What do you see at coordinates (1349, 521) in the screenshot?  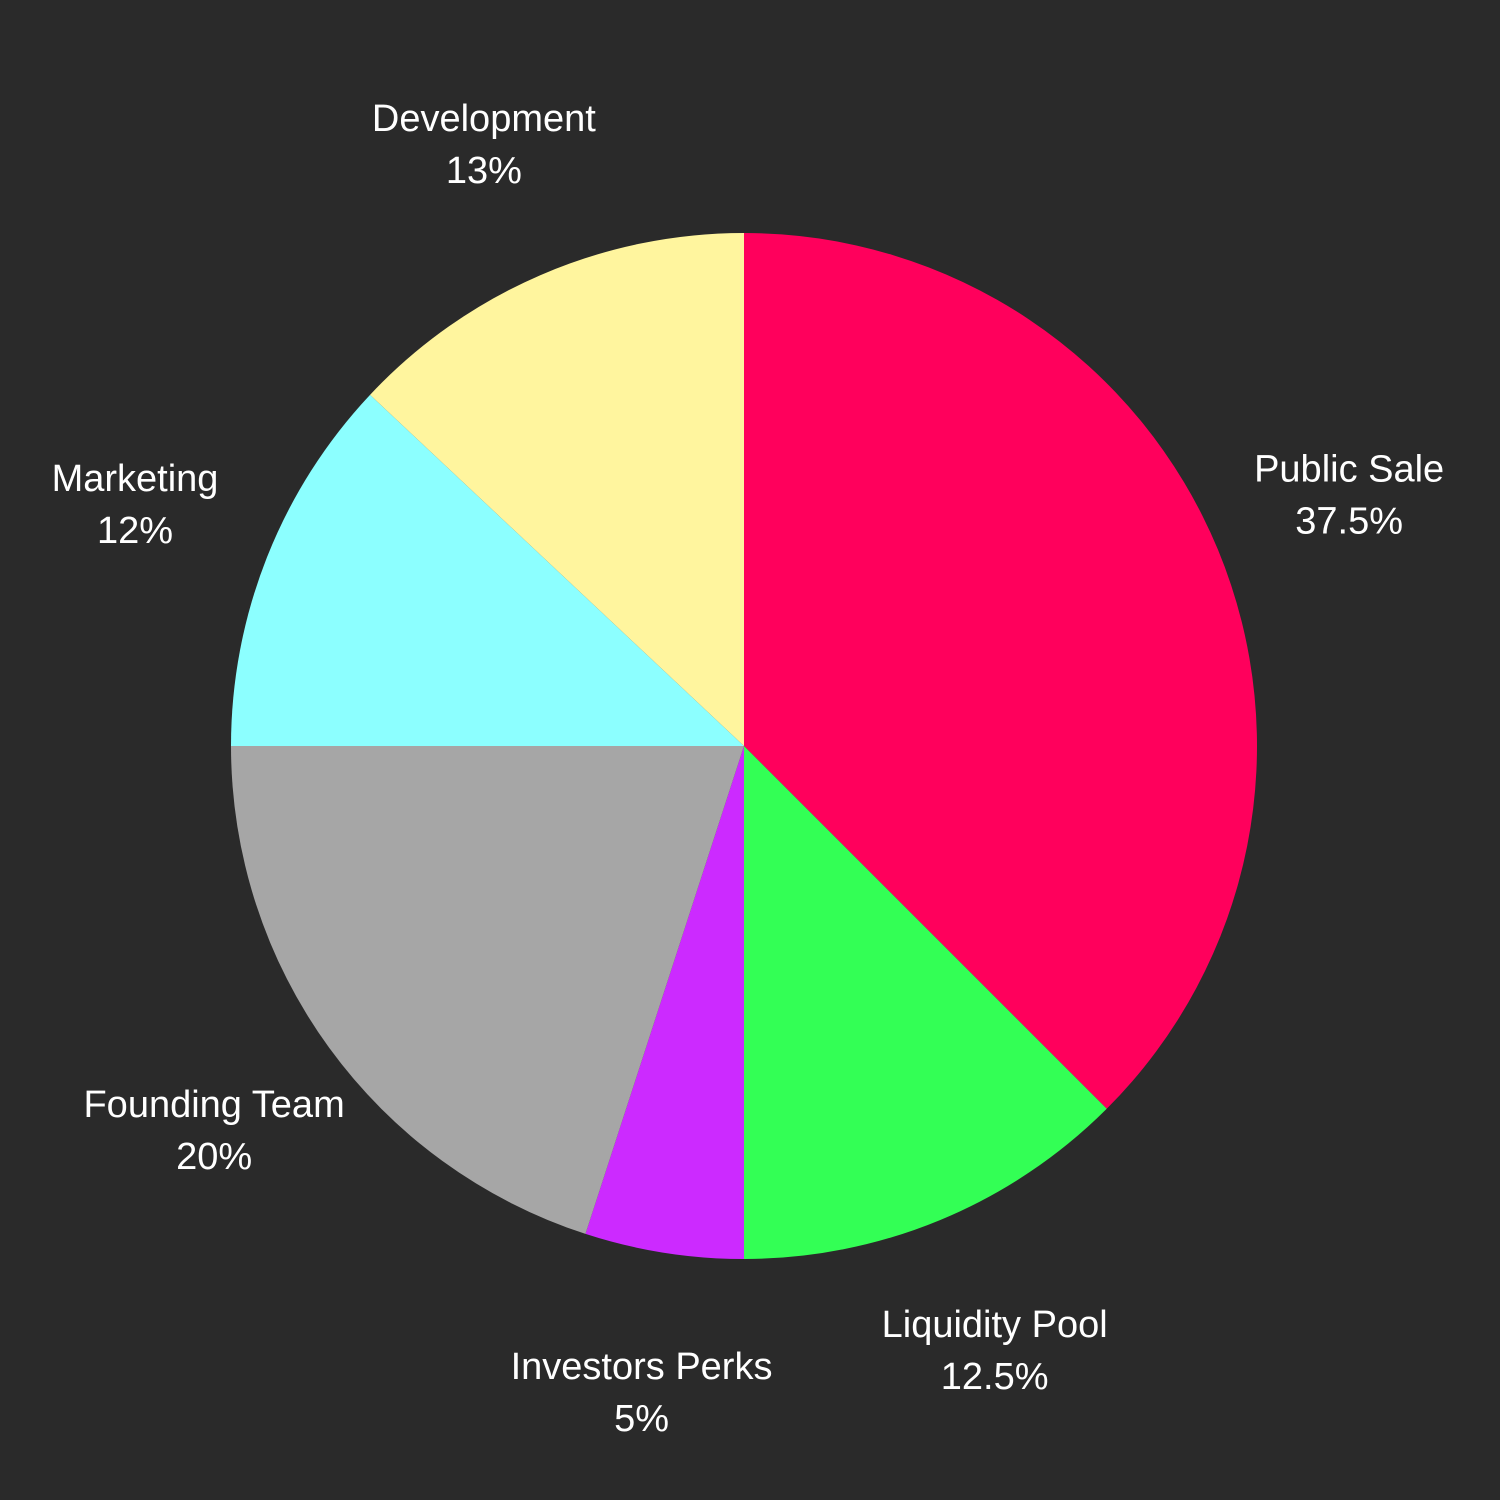 I see `slice-value-public-sale: 37.5%` at bounding box center [1349, 521].